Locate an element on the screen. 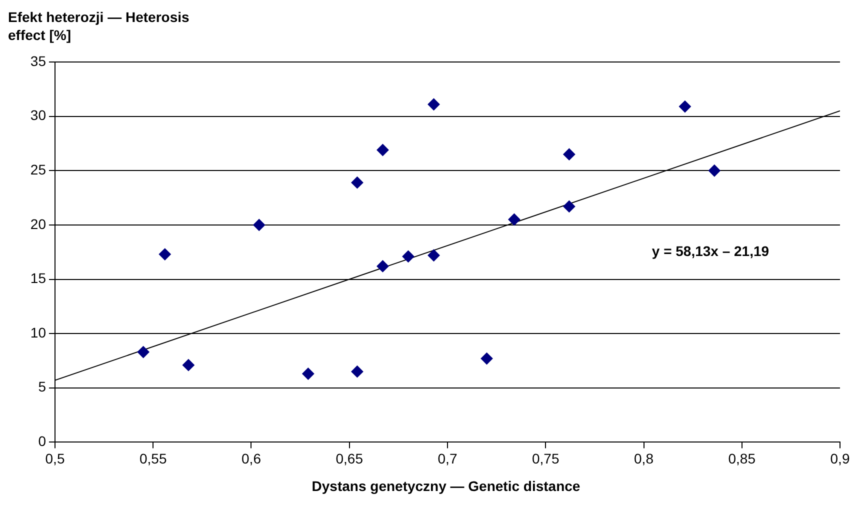 This screenshot has width=854, height=511. y-tick-label: 30 is located at coordinates (38, 115).